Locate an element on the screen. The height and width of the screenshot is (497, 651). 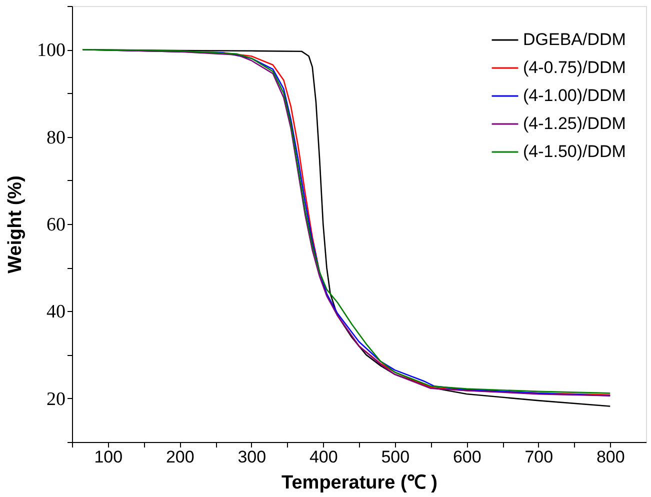
x-tick-label: 600 is located at coordinates (467, 457).